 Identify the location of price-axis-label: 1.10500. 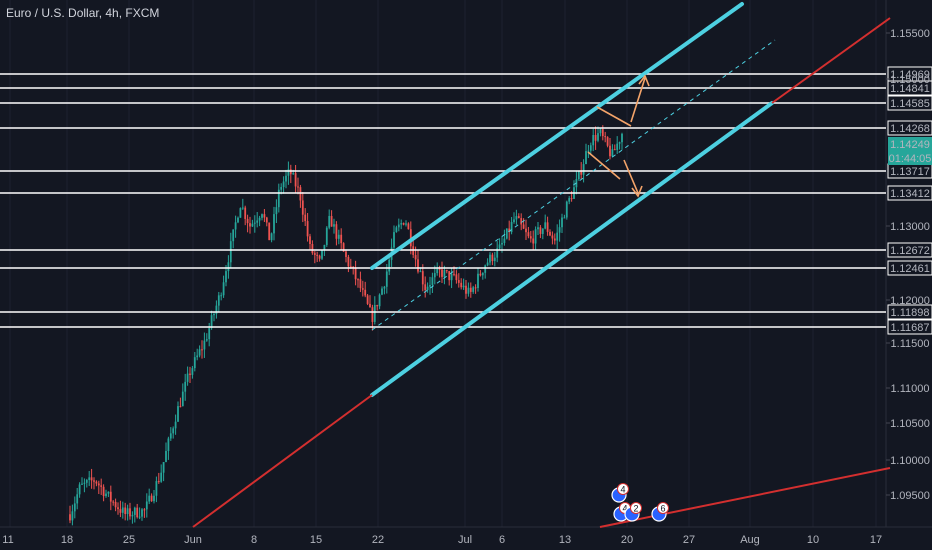
(910, 424).